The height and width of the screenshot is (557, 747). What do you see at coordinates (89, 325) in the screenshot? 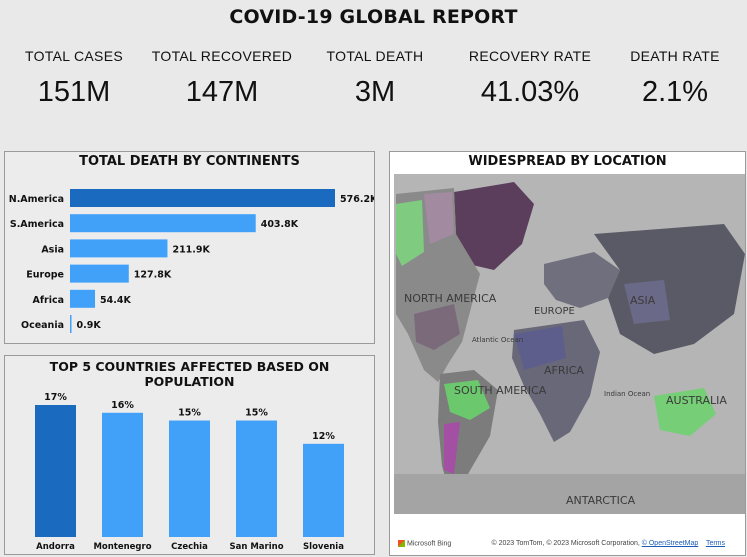
I see `data-label: 0.9K` at bounding box center [89, 325].